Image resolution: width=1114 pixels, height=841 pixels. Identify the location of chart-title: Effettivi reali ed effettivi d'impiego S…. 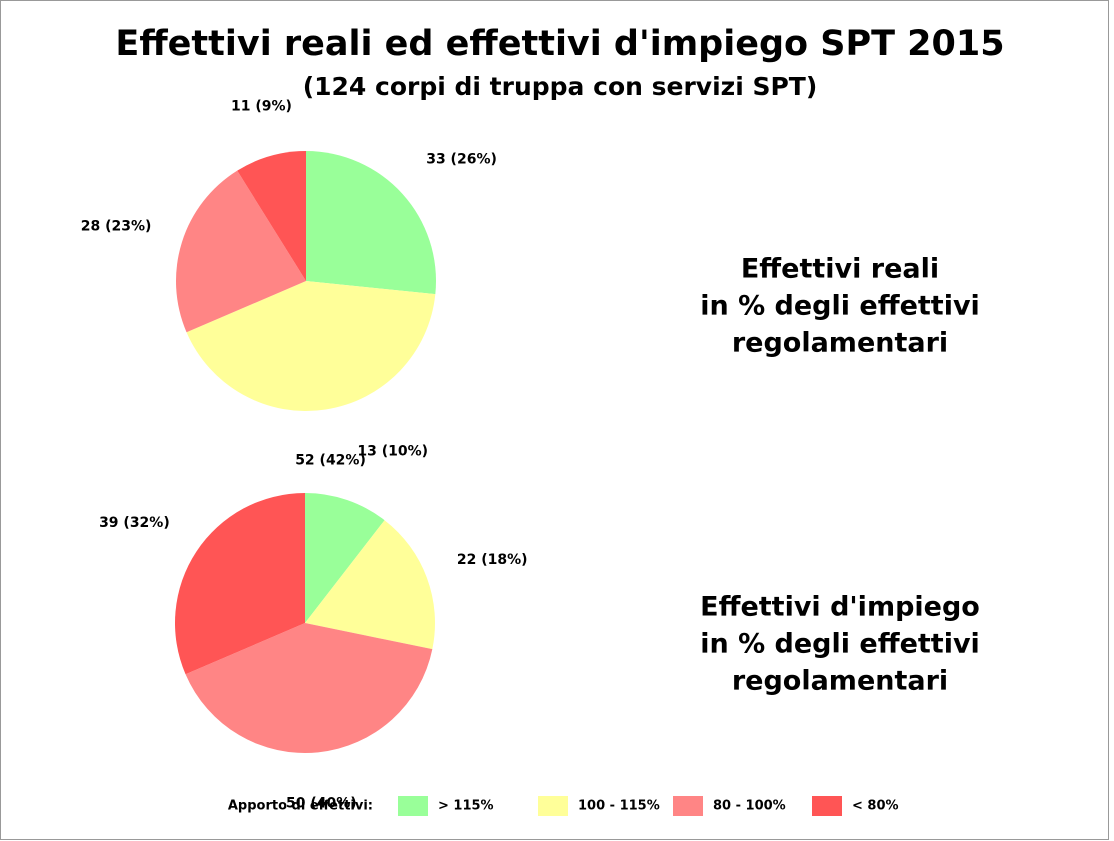
(559, 44).